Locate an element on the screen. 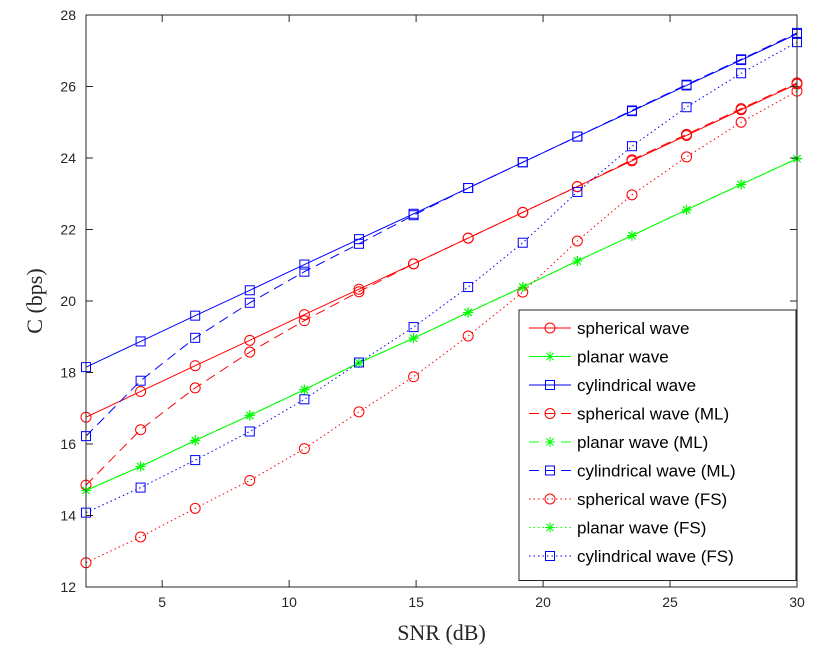 This screenshot has height=654, width=828. y-tick-label: 18 is located at coordinates (68, 373).